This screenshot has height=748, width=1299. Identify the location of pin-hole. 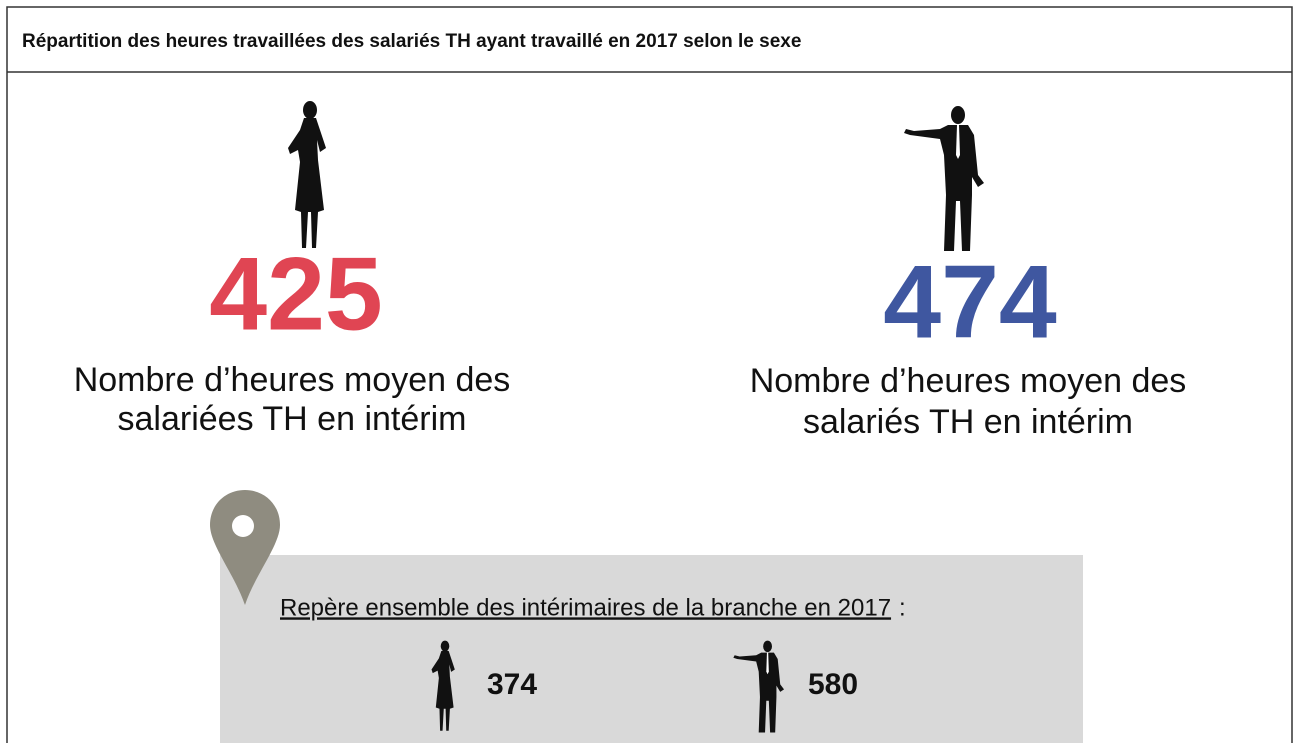
(243, 526).